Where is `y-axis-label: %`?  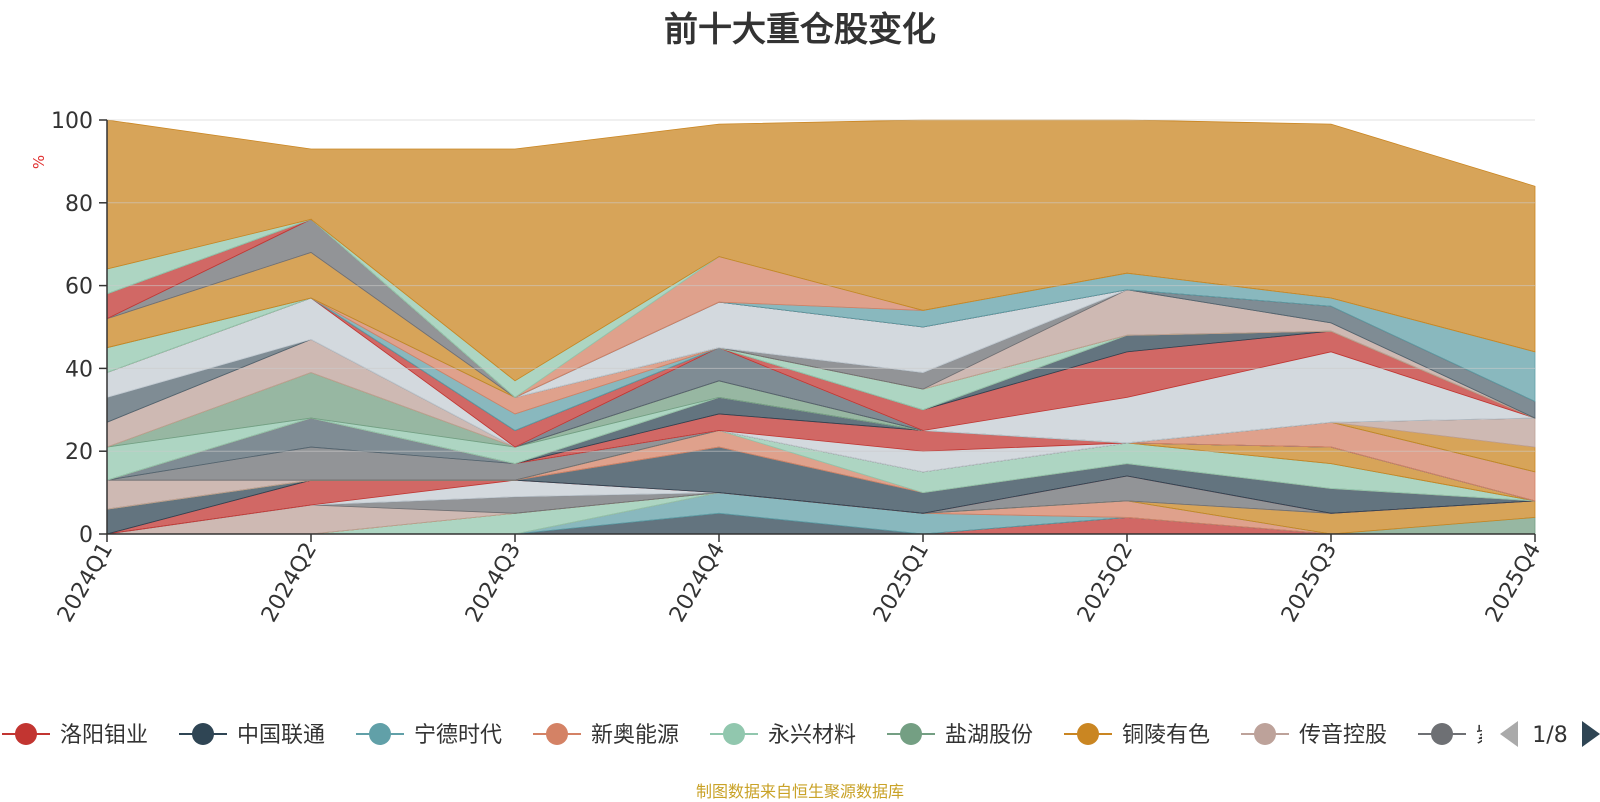 y-axis-label: % is located at coordinates (39, 162).